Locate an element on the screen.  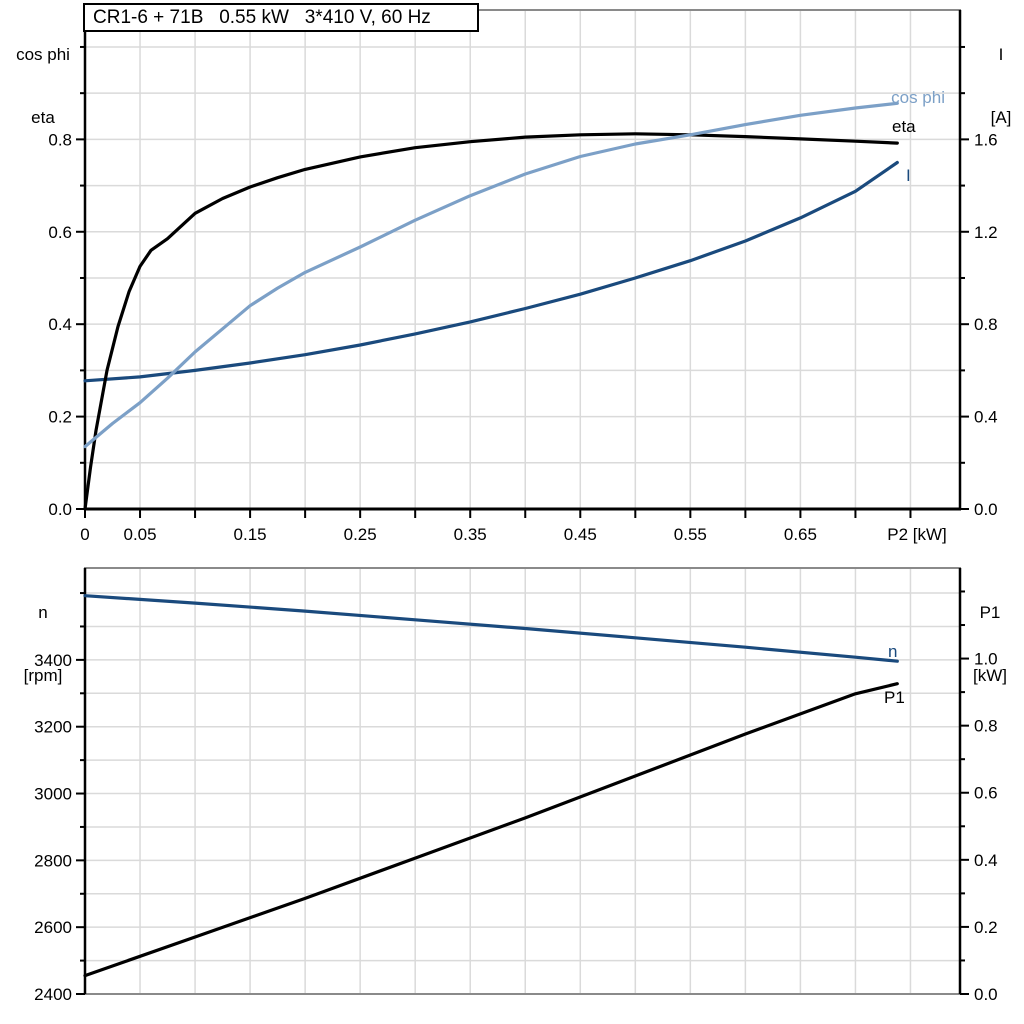
lower-left-axis-title: n [rpm] is located at coordinates (43, 644).